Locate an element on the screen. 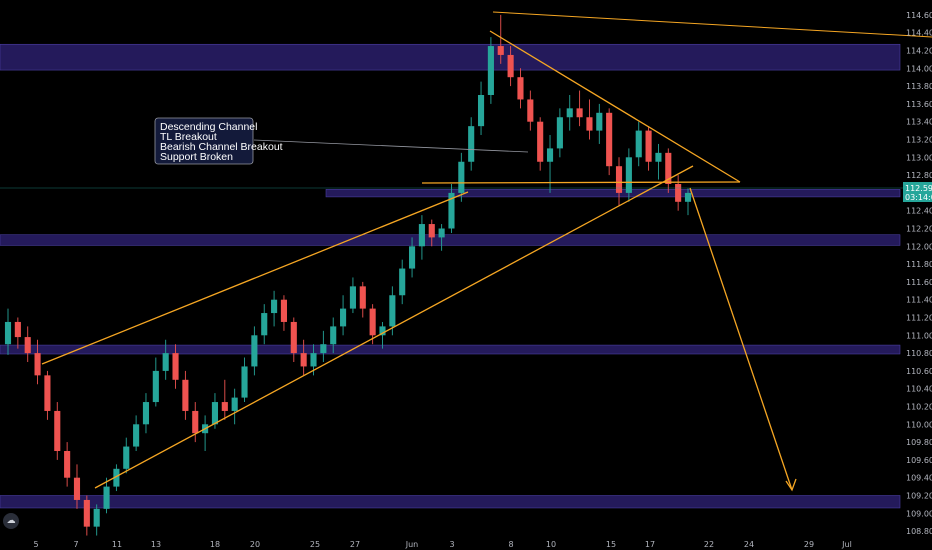 The image size is (932, 550). annotation-box is located at coordinates (204, 141).